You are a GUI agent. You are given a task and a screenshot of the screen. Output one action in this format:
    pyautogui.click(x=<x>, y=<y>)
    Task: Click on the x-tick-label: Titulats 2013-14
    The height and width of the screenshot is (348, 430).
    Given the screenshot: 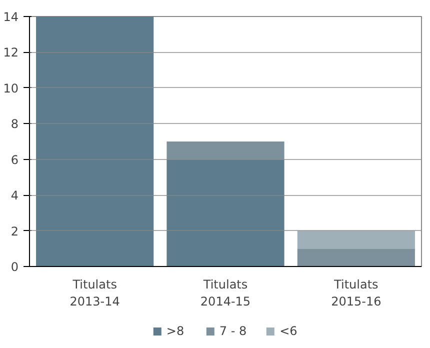 What is the action you would take?
    pyautogui.click(x=95, y=293)
    